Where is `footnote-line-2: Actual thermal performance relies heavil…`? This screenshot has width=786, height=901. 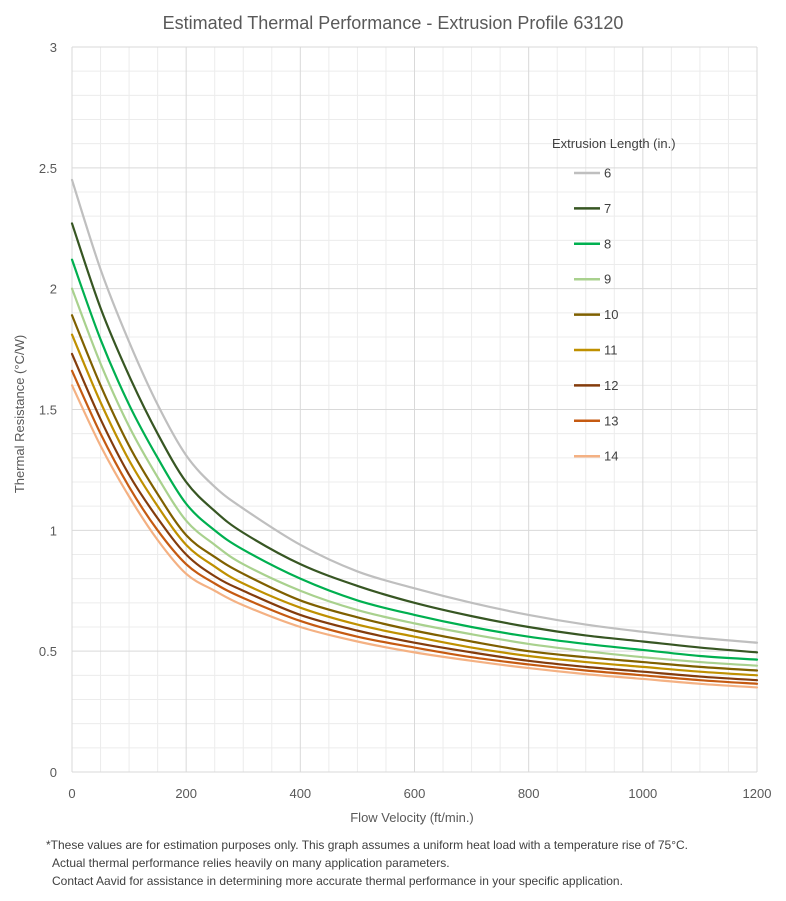 footnote-line-2: Actual thermal performance relies heavil… is located at coordinates (251, 863).